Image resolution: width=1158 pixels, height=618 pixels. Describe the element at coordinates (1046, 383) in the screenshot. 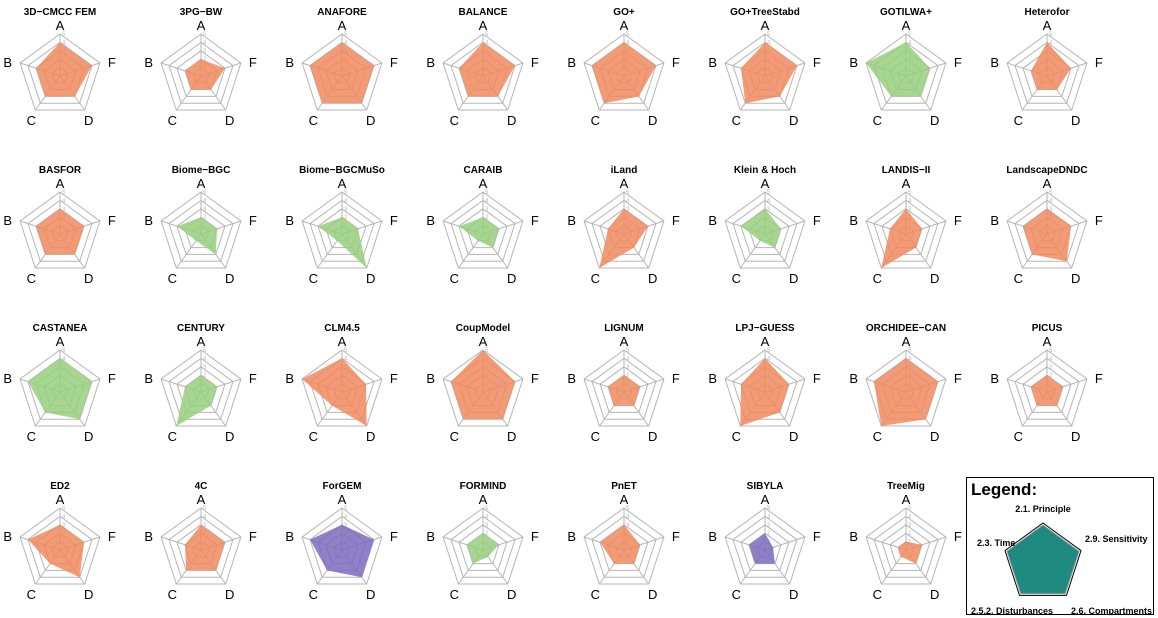

I see `radar-panel: PICUS12345AFDCB` at that location.